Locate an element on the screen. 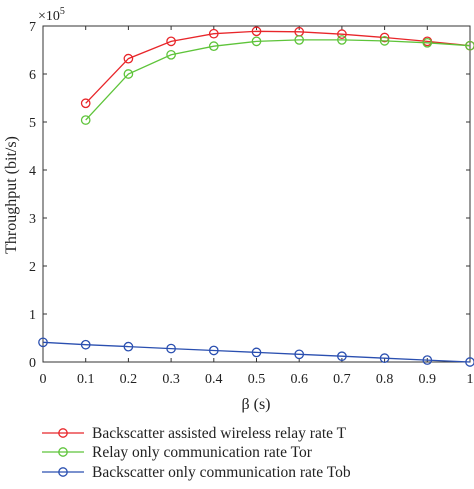  x-tick-label: 0.2 is located at coordinates (129, 379).